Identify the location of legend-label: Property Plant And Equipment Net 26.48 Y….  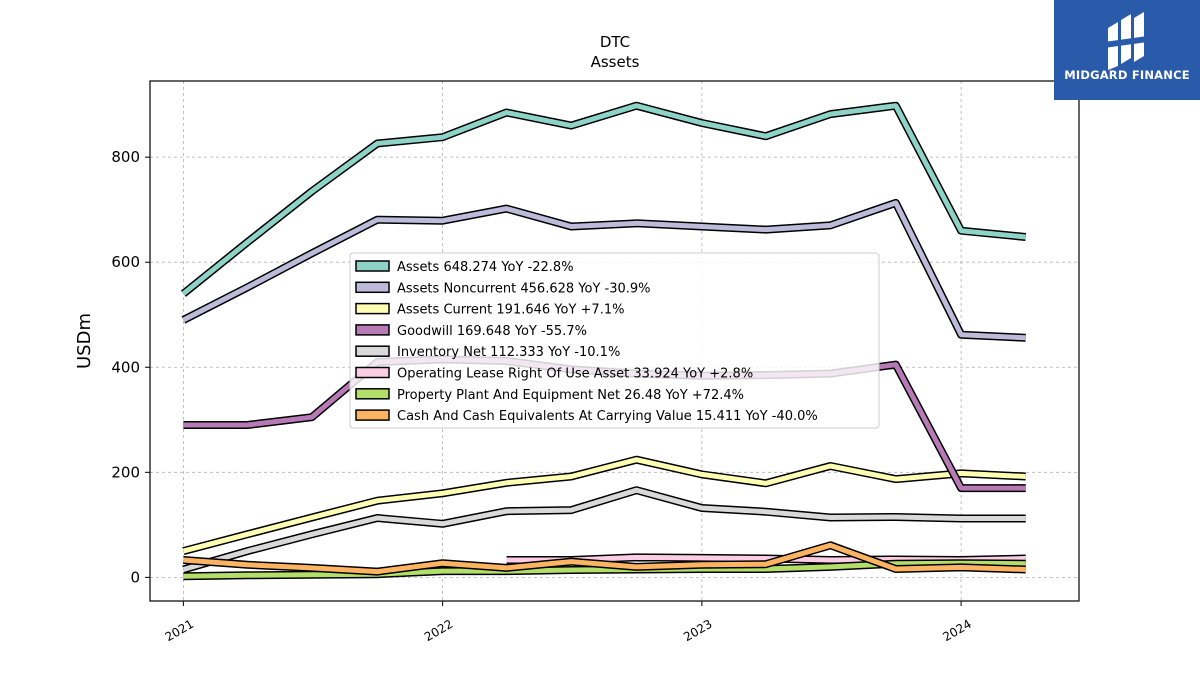
(570, 395).